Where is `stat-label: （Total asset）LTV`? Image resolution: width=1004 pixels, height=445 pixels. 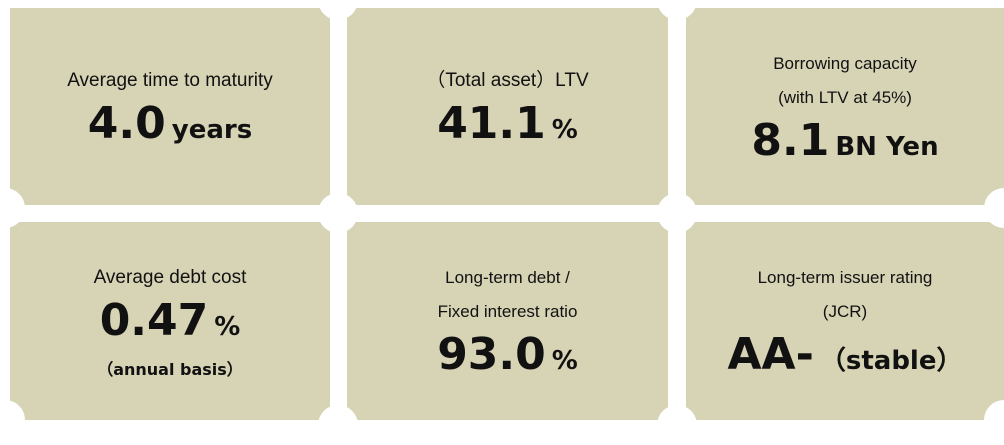 stat-label: （Total asset）LTV is located at coordinates (507, 80).